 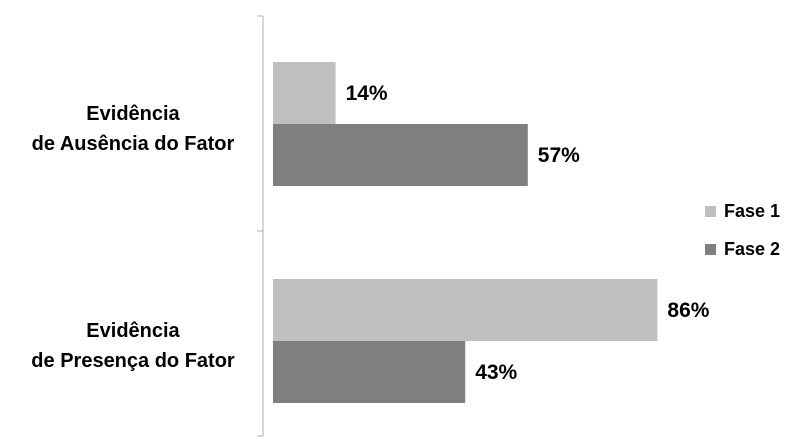 I want to click on data-label: 86%, so click(x=688, y=310).